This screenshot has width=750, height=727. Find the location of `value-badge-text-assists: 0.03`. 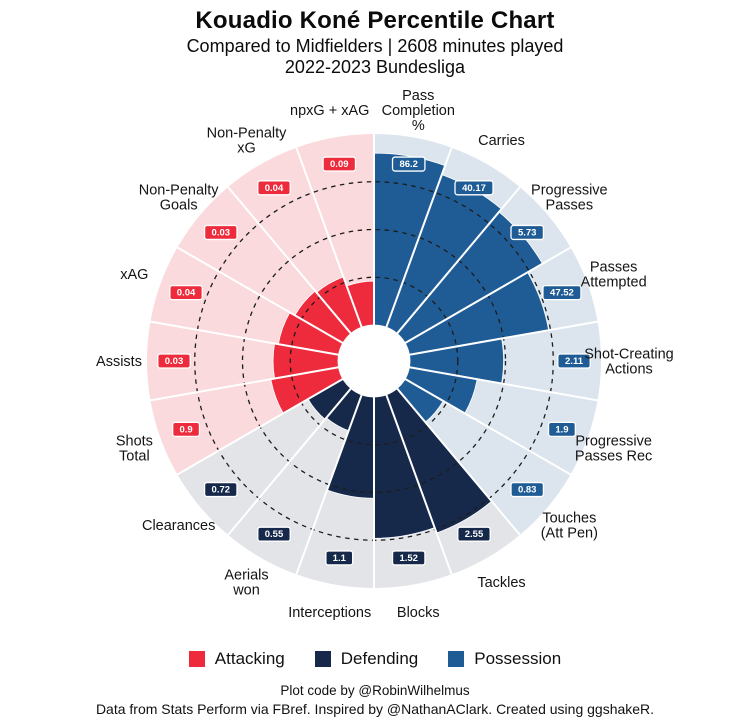

value-badge-text-assists: 0.03 is located at coordinates (174, 361).